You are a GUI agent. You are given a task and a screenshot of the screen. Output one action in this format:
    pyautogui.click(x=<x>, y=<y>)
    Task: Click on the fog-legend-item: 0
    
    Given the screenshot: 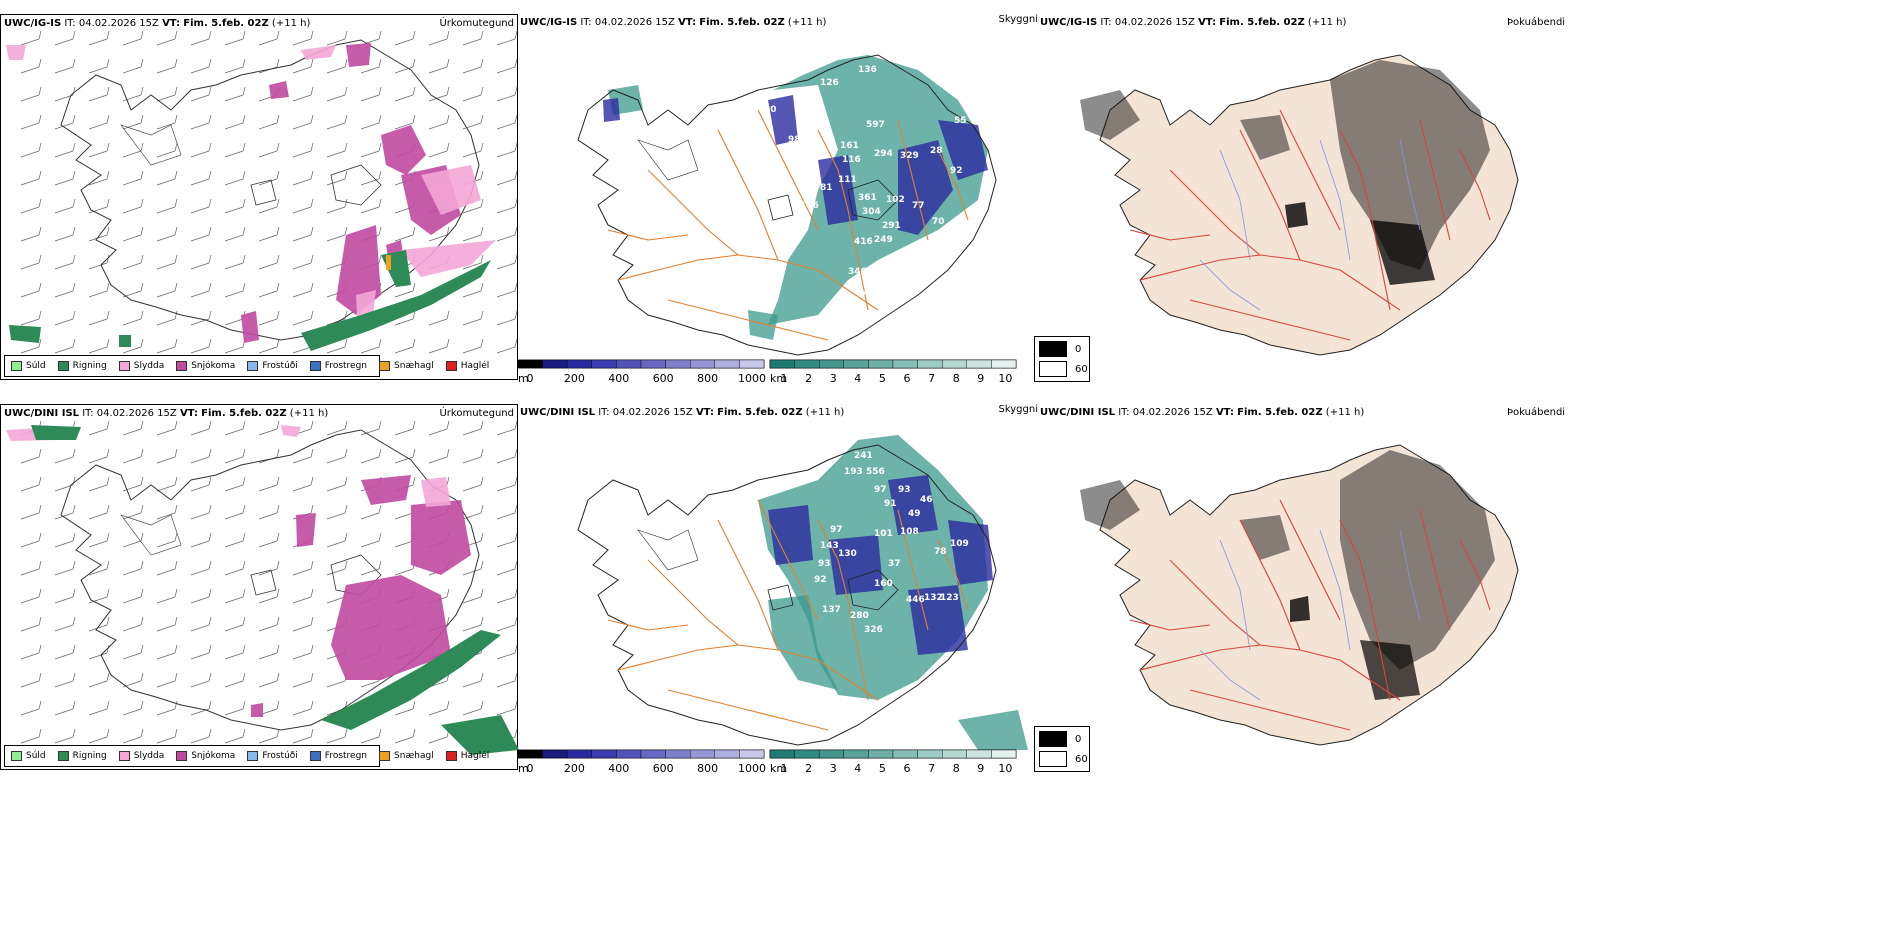 What is the action you would take?
    pyautogui.click(x=1060, y=739)
    